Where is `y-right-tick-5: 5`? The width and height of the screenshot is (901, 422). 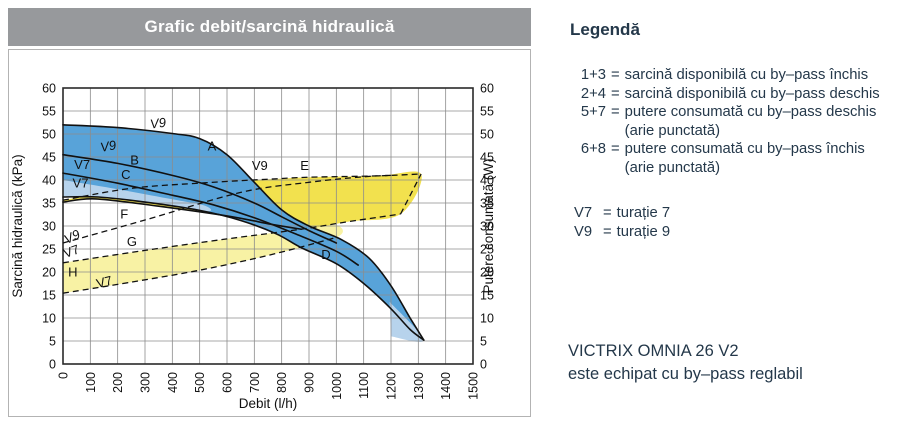 y-right-tick-5: 5 is located at coordinates (483, 342).